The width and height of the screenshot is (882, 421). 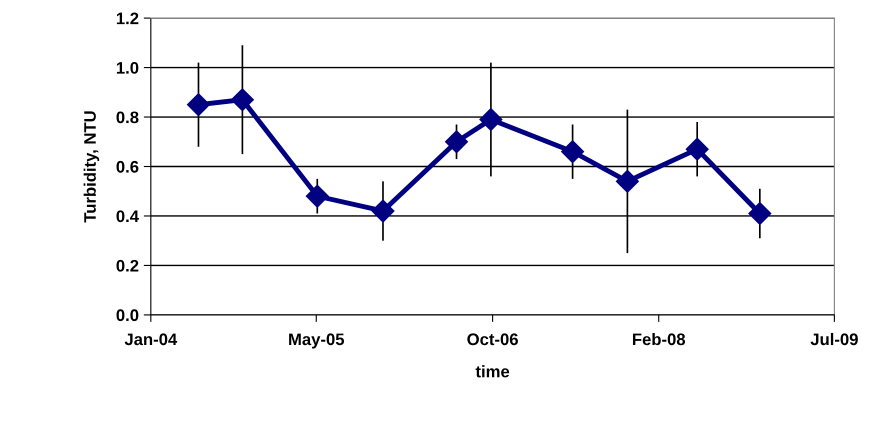 I want to click on y-tick-label: 0.6, so click(x=127, y=166).